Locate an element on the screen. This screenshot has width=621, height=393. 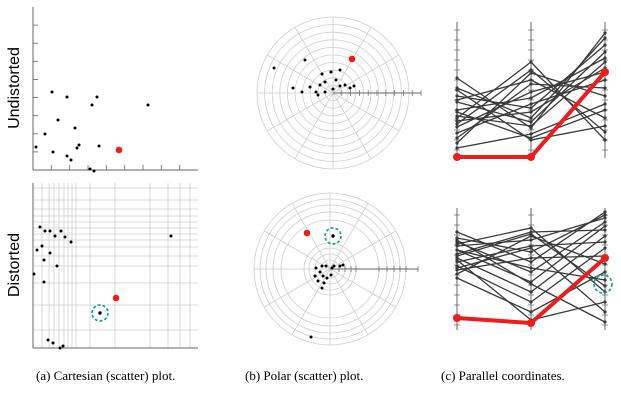
caption-polar: (b) Polar (scatter) plot. is located at coordinates (304, 375).